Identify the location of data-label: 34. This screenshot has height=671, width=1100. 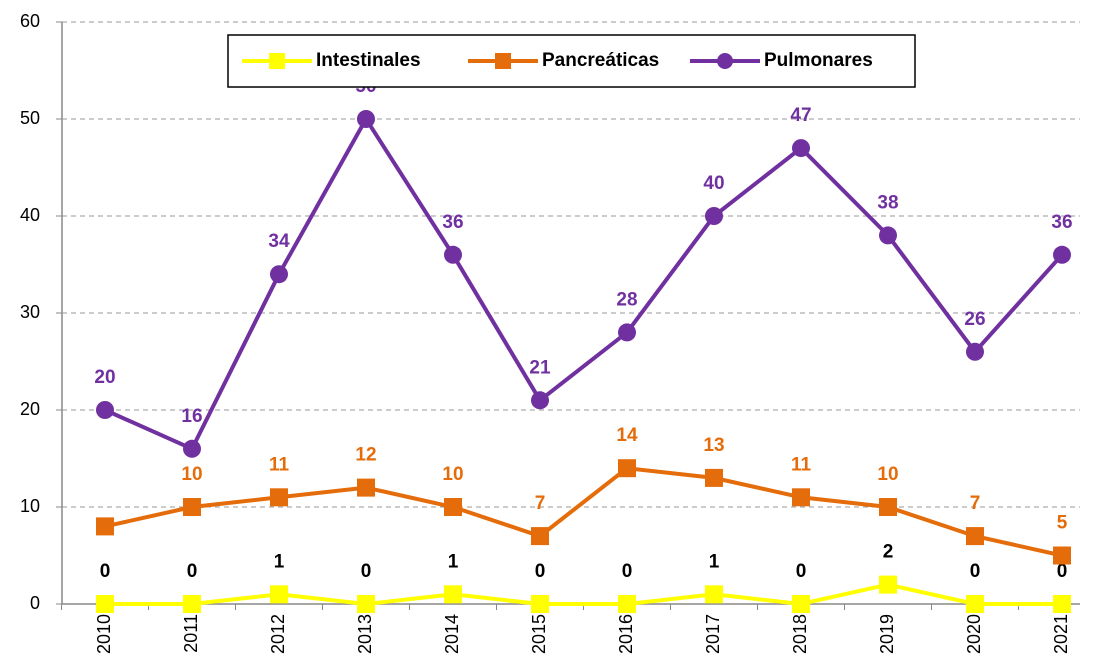
(279, 241).